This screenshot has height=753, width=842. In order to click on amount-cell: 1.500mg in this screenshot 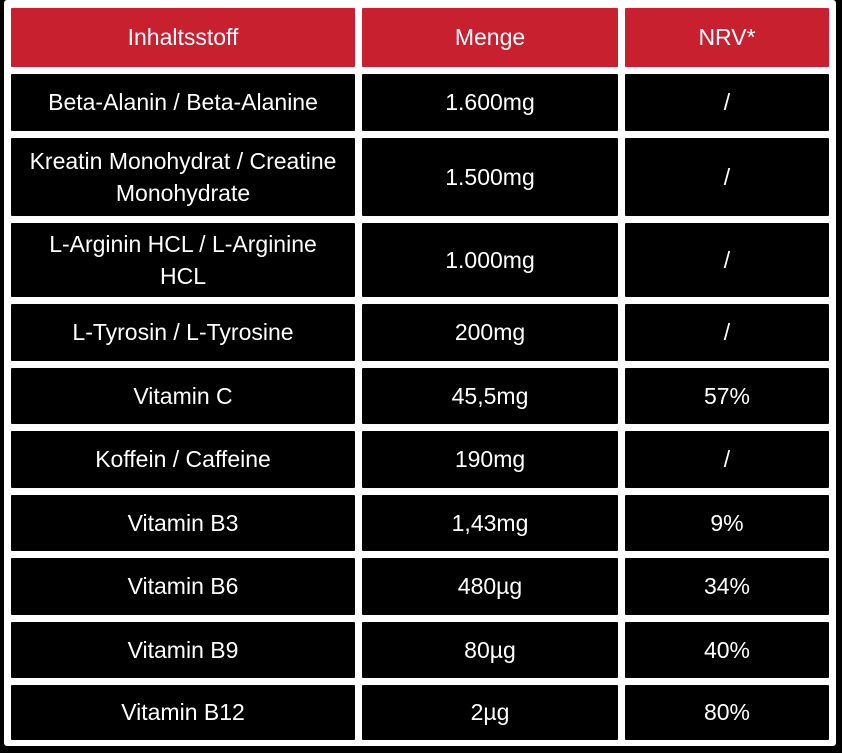, I will do `click(490, 177)`.